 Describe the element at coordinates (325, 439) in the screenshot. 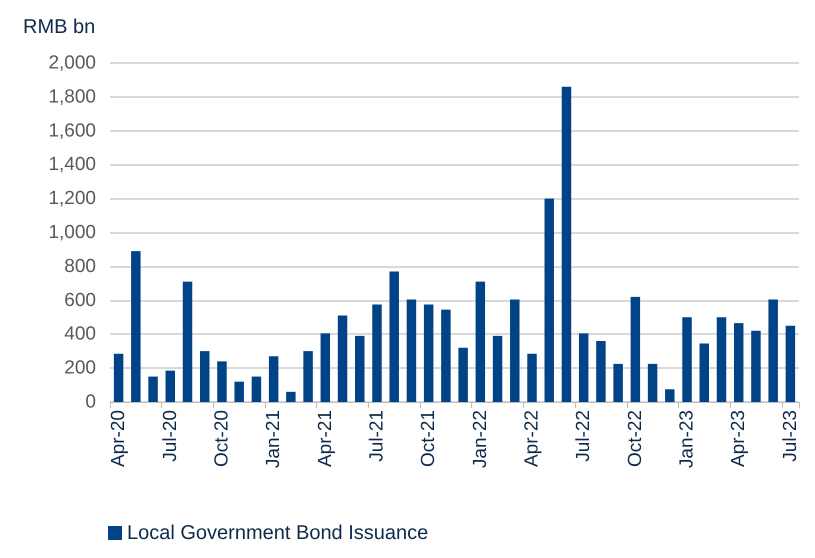

I see `x-tick-label: Apr-21` at that location.